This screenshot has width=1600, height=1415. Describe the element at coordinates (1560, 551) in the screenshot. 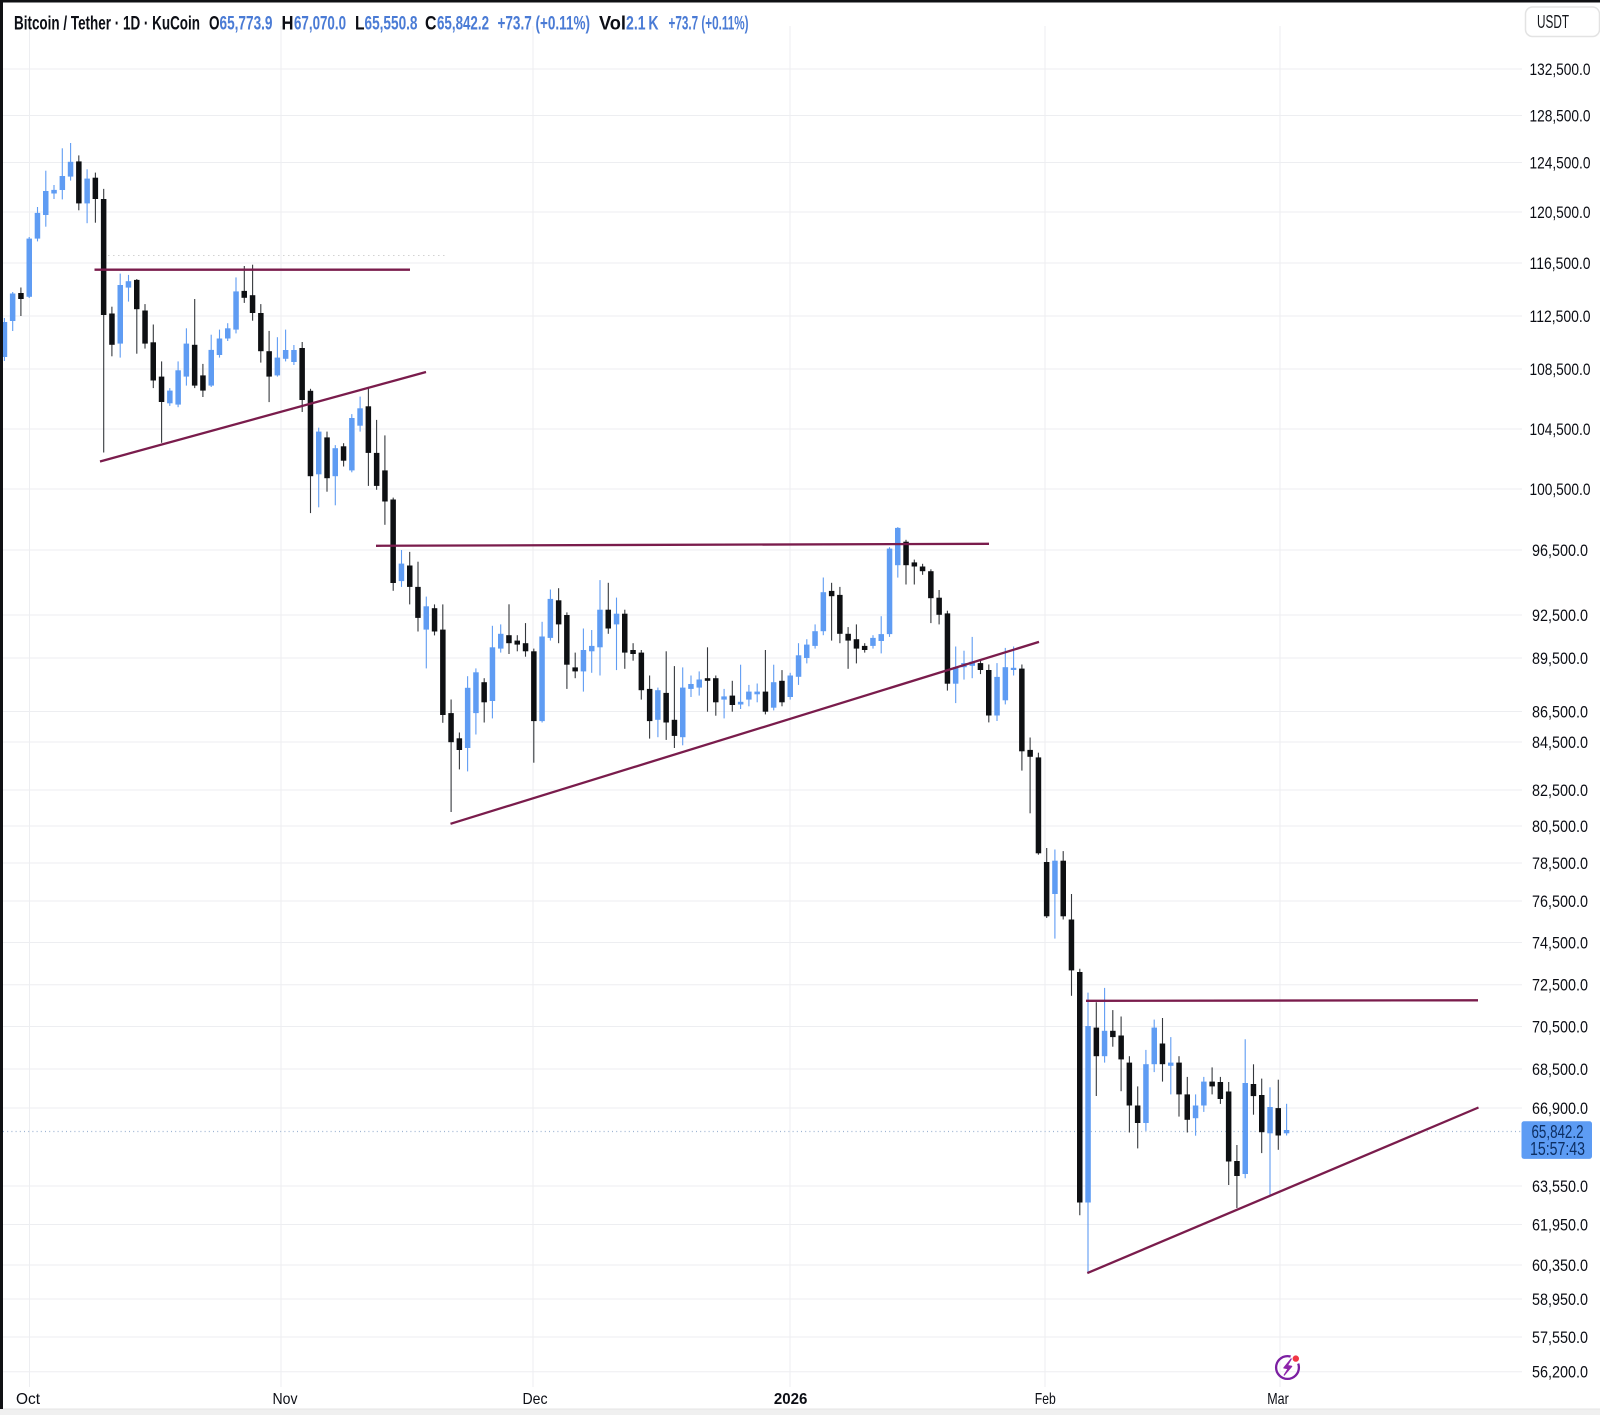

I see `svg-text: 96,500.0` at that location.